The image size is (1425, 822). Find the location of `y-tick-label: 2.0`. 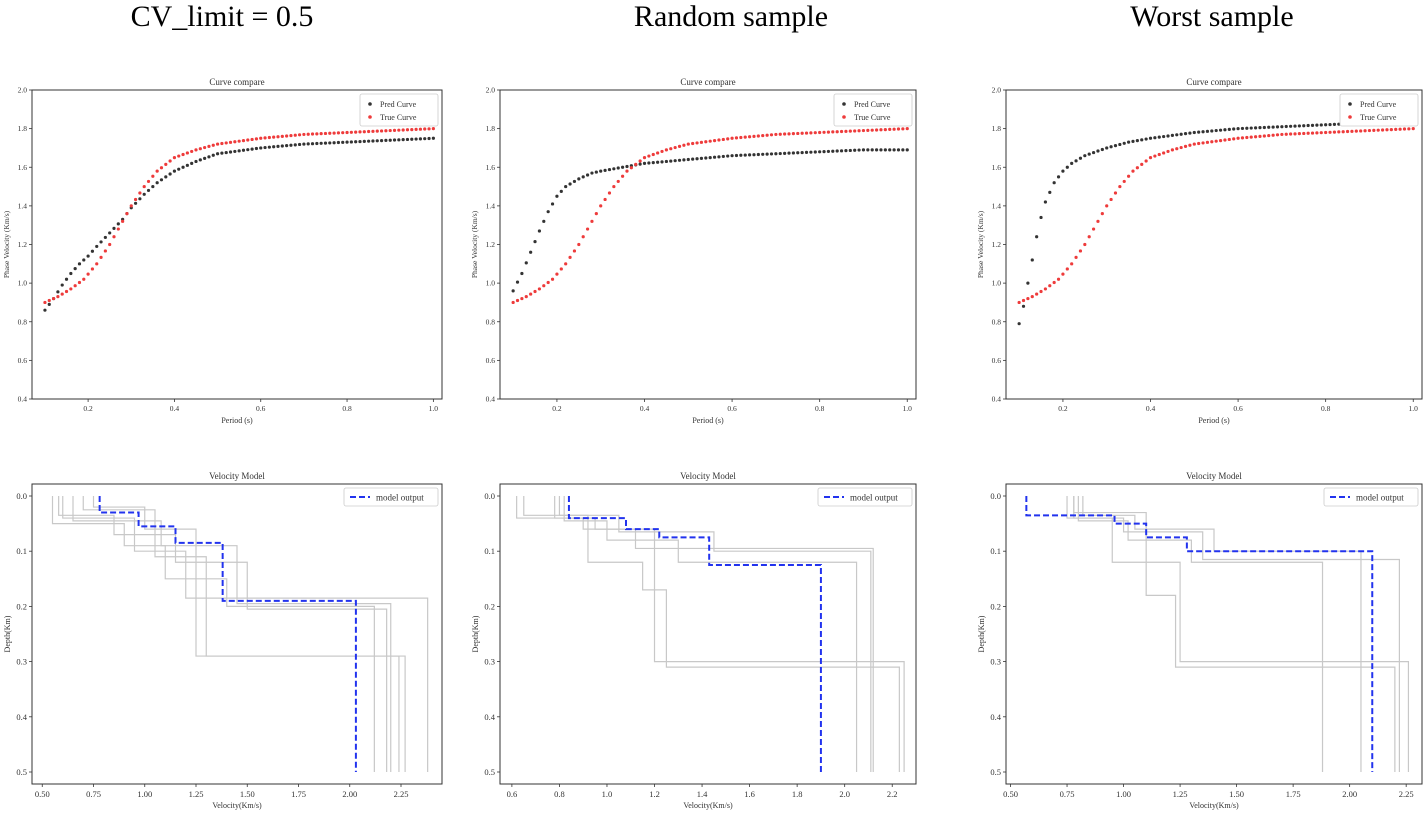

y-tick-label: 2.0 is located at coordinates (491, 90).